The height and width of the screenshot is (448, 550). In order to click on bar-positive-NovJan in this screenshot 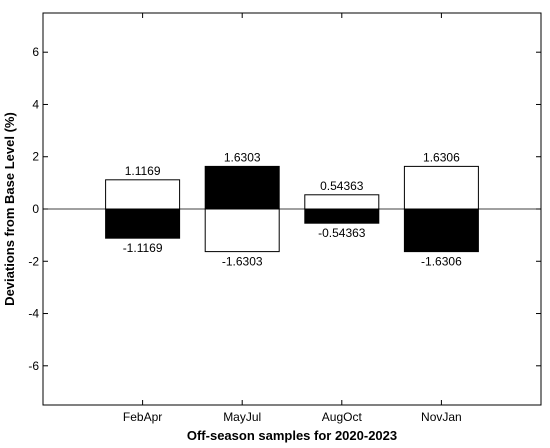, I will do `click(441, 187)`.